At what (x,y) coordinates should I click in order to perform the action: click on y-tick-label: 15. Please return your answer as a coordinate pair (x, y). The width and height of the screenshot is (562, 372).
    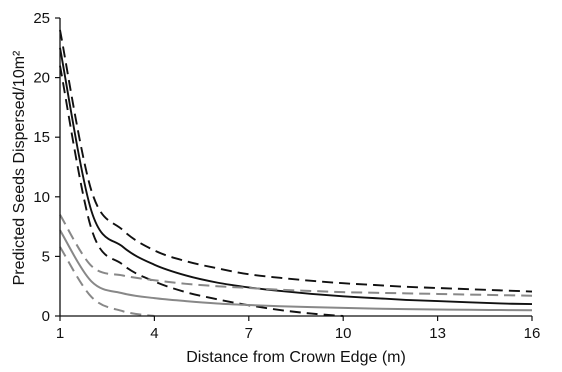
    Looking at the image, I should click on (41, 137).